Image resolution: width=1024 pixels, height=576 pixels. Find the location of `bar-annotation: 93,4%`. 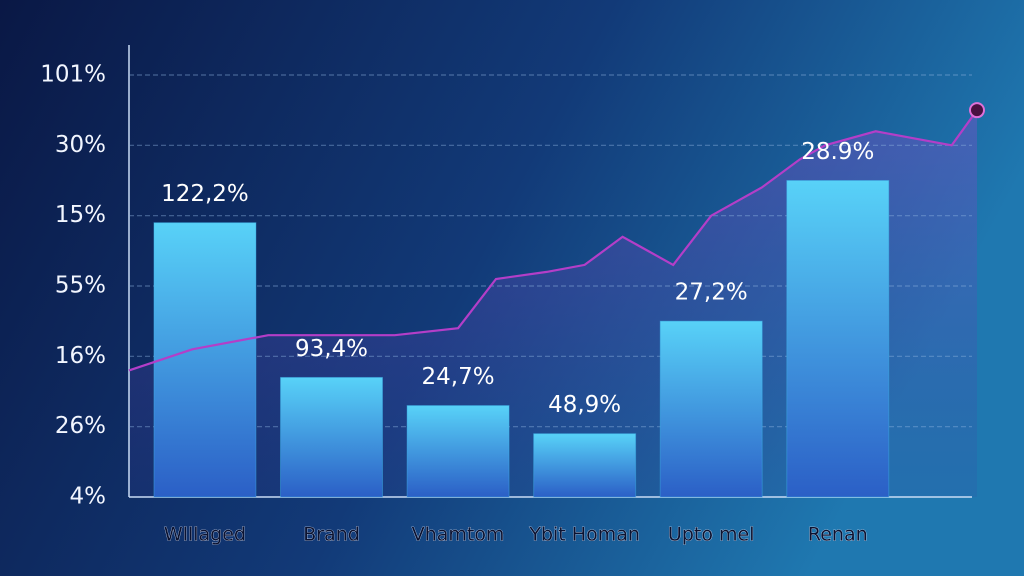

bar-annotation: 93,4% is located at coordinates (331, 349).